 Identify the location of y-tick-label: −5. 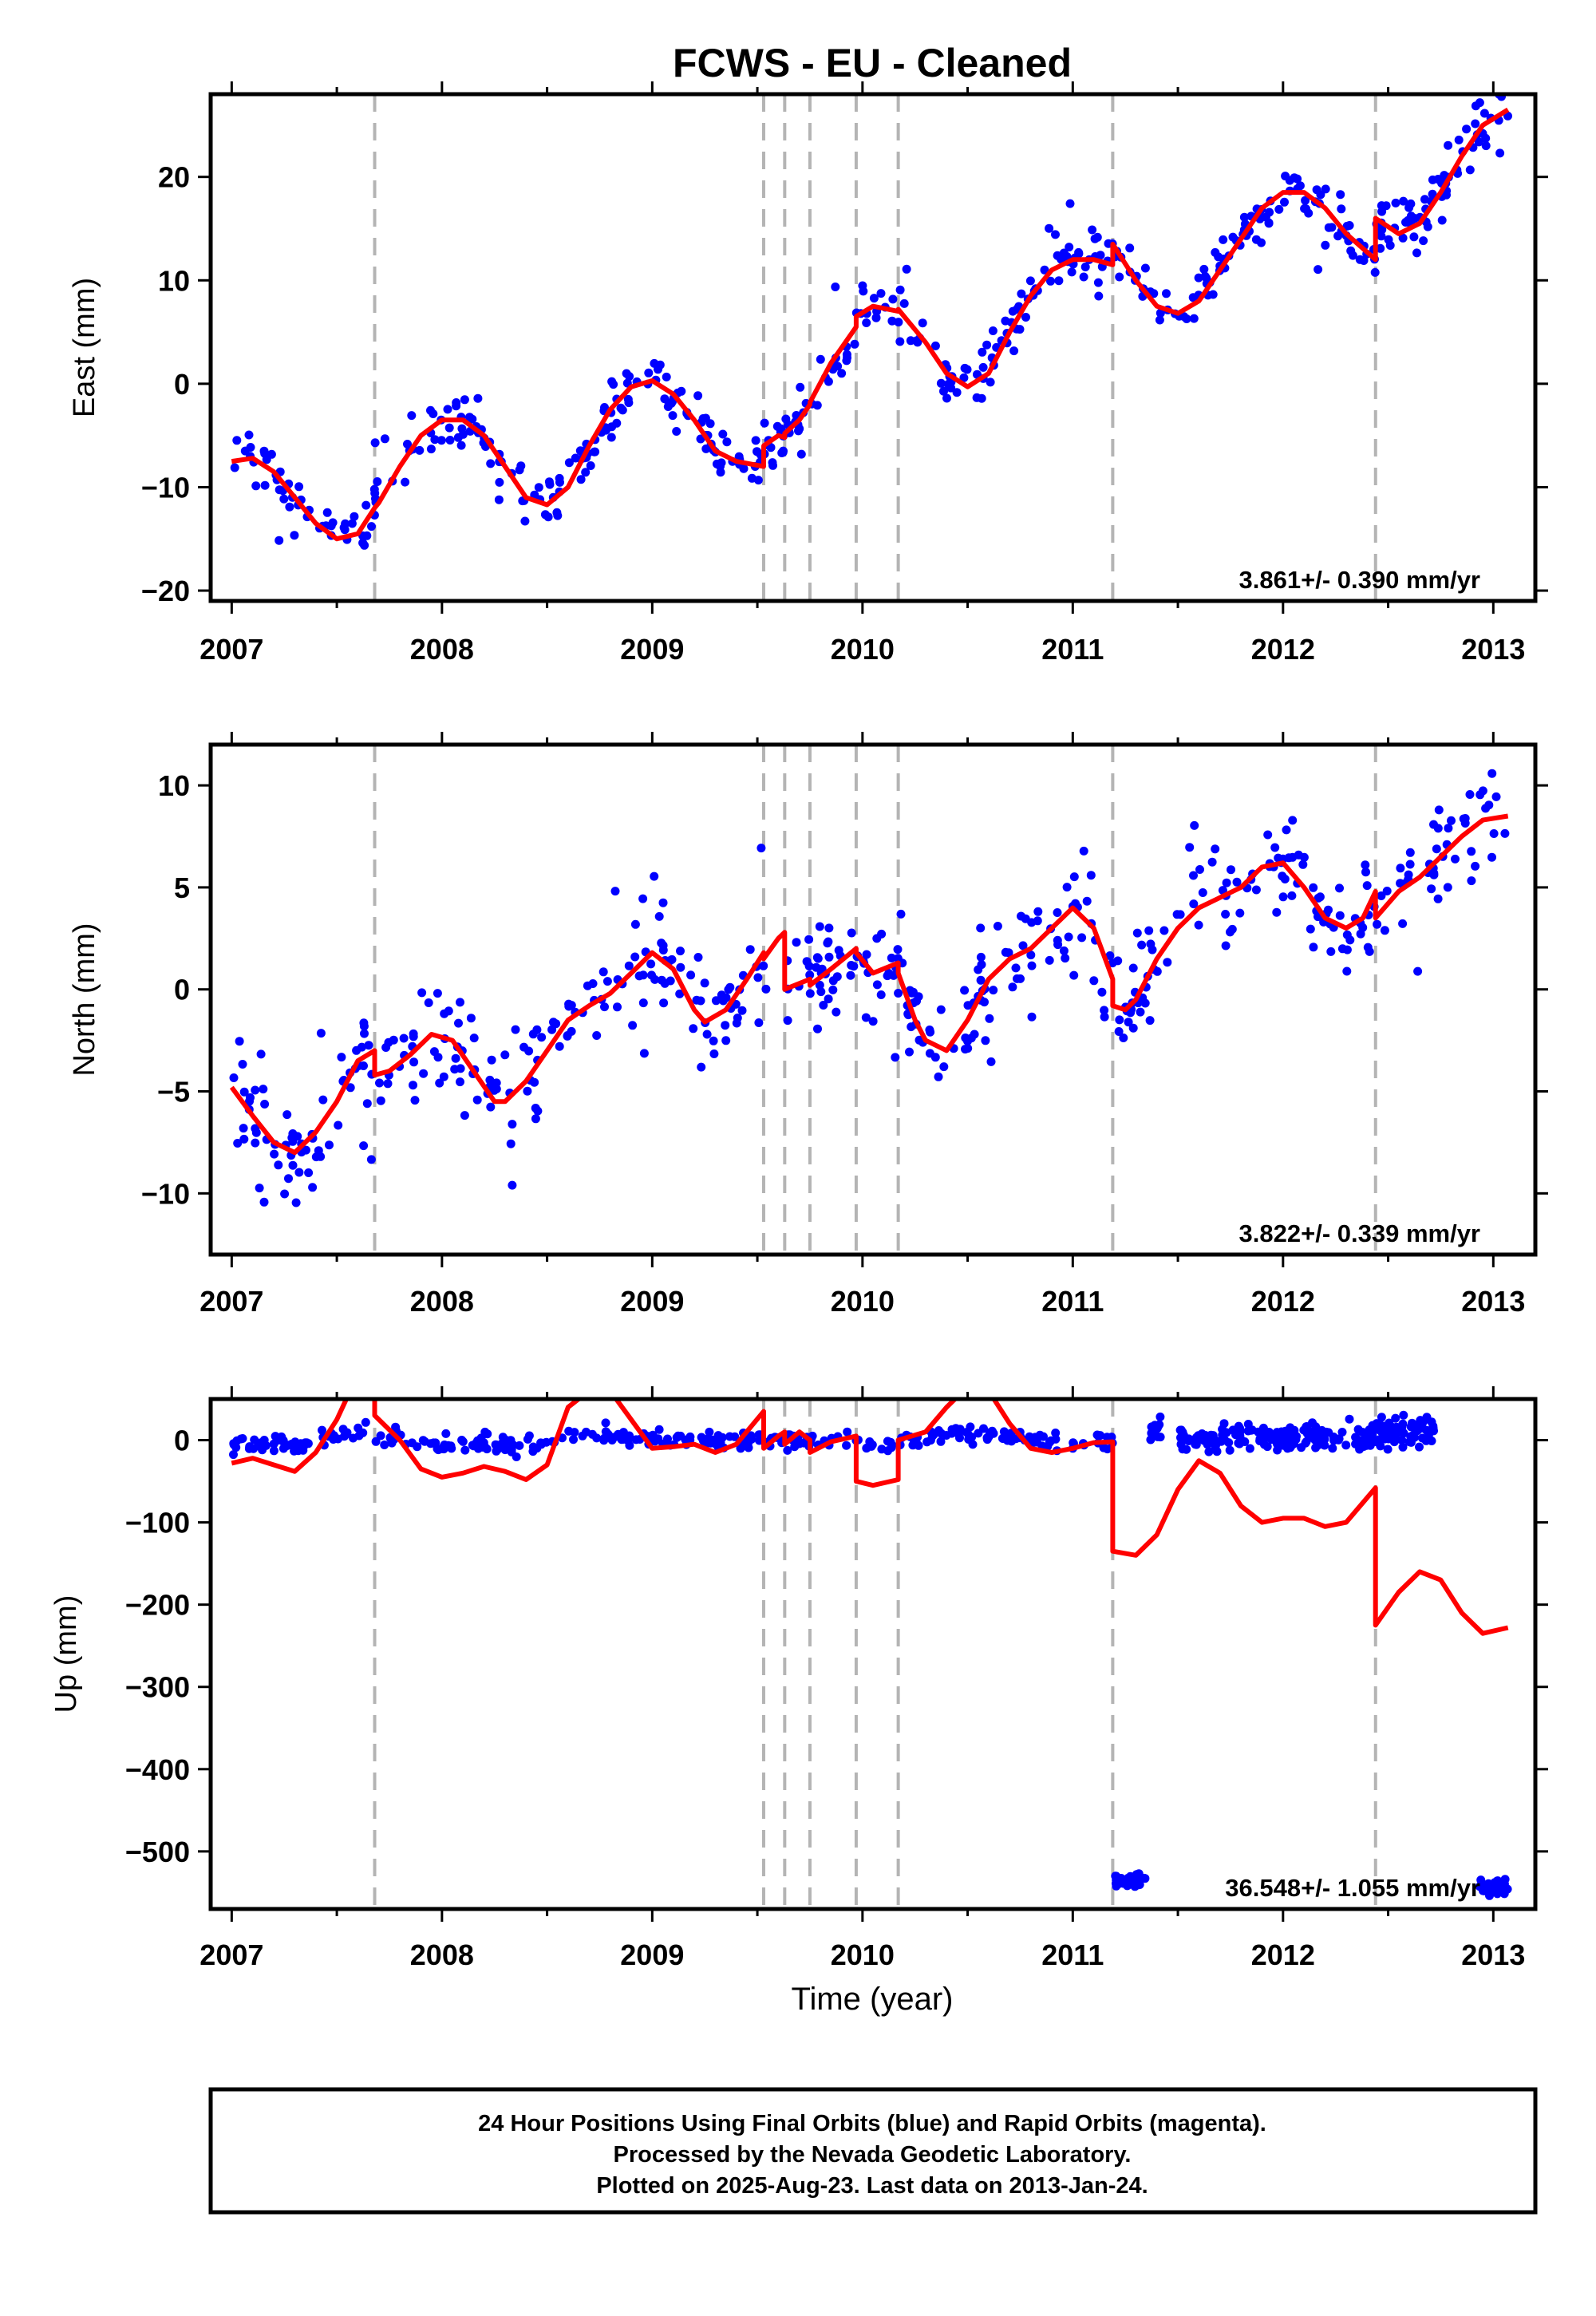
(173, 1092).